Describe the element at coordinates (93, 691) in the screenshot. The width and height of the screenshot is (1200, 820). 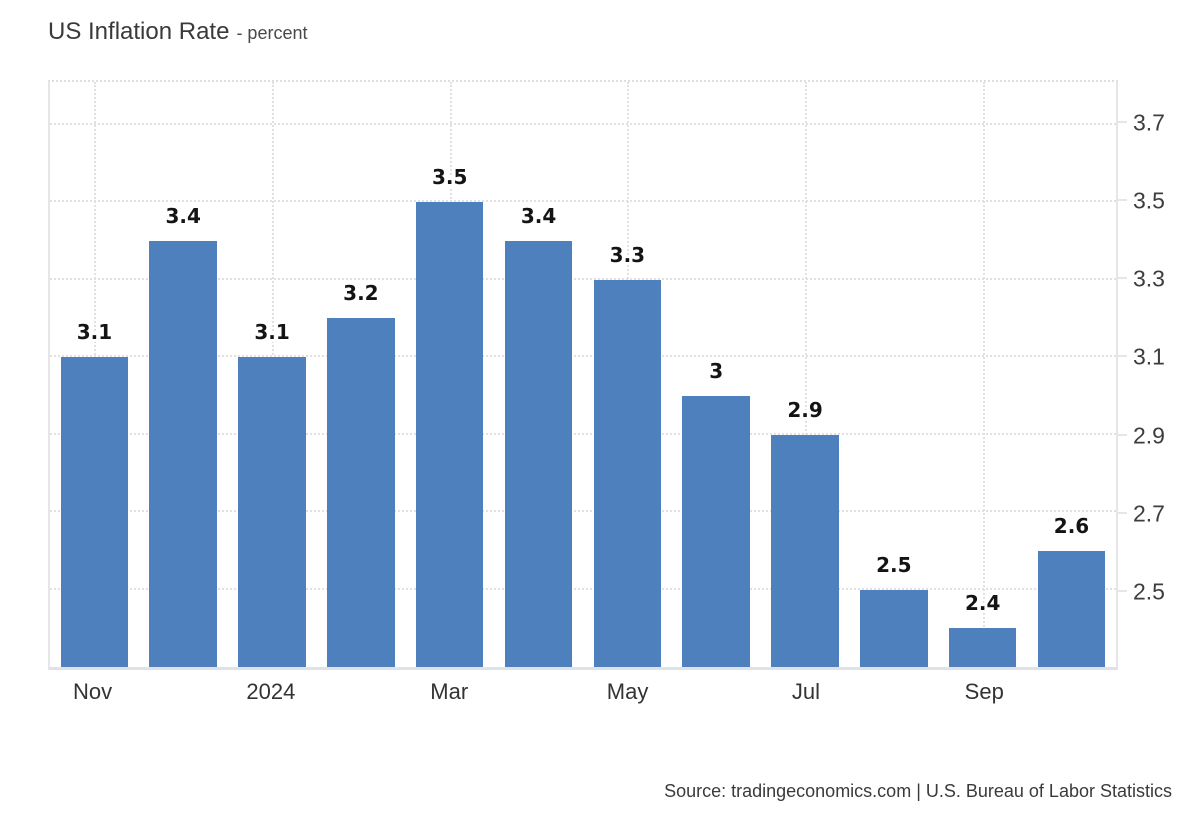
I see `x-tick-label: Nov` at that location.